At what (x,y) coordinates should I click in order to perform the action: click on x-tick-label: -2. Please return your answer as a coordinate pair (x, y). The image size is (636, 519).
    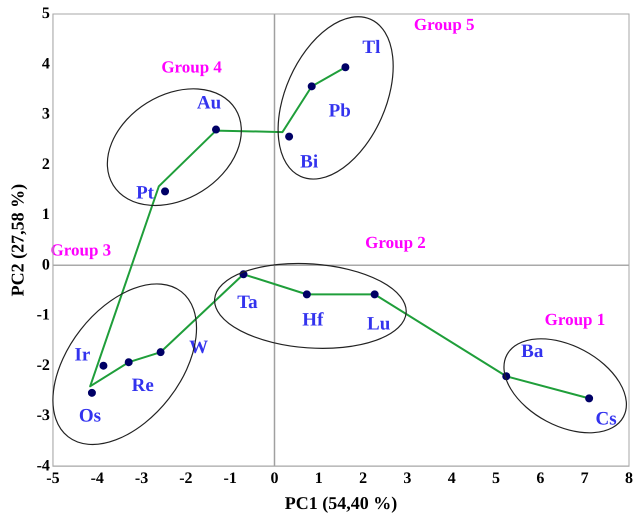
    Looking at the image, I should click on (186, 478).